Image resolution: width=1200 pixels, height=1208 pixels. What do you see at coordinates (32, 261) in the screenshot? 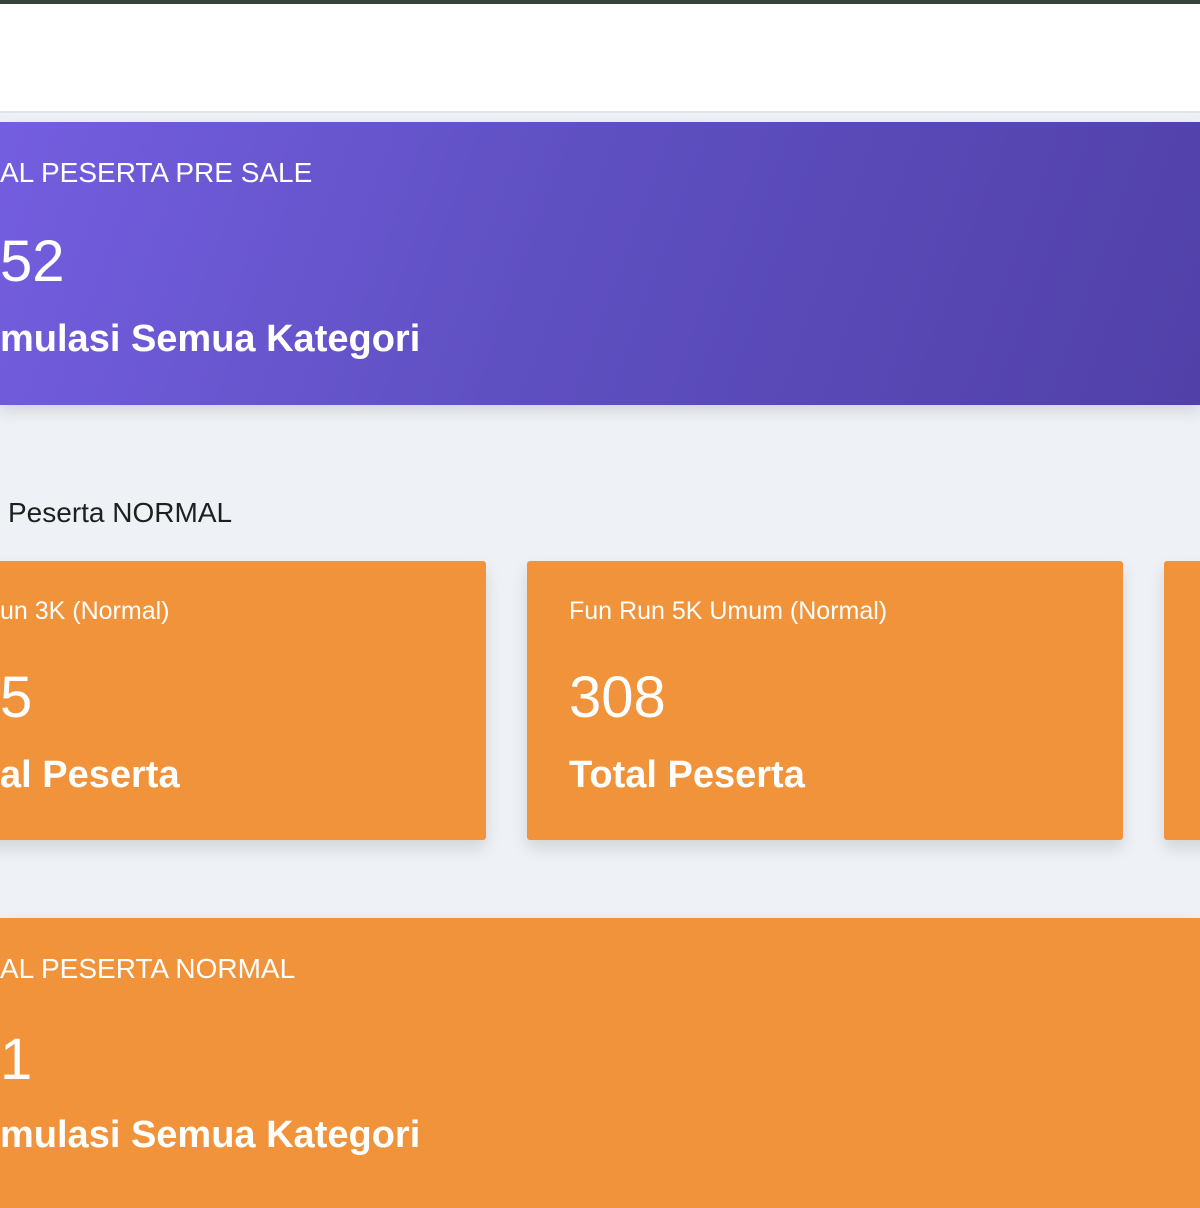
I see `presale-value: 52` at bounding box center [32, 261].